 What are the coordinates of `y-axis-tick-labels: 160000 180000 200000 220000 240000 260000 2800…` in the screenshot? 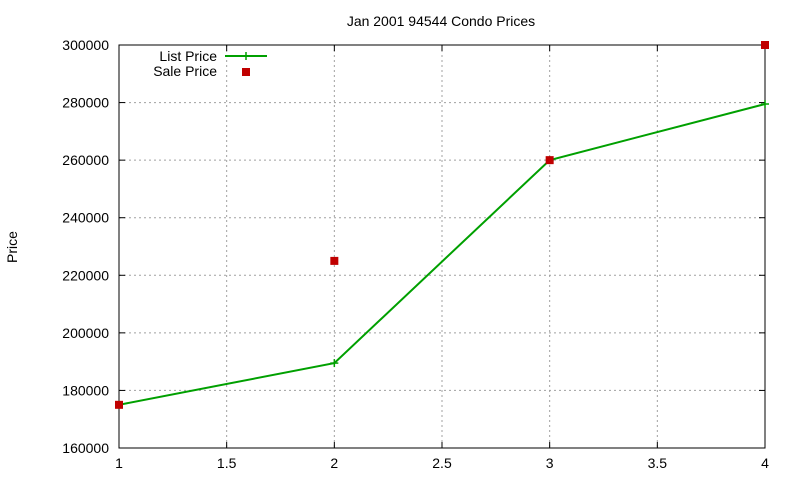 It's located at (85, 246).